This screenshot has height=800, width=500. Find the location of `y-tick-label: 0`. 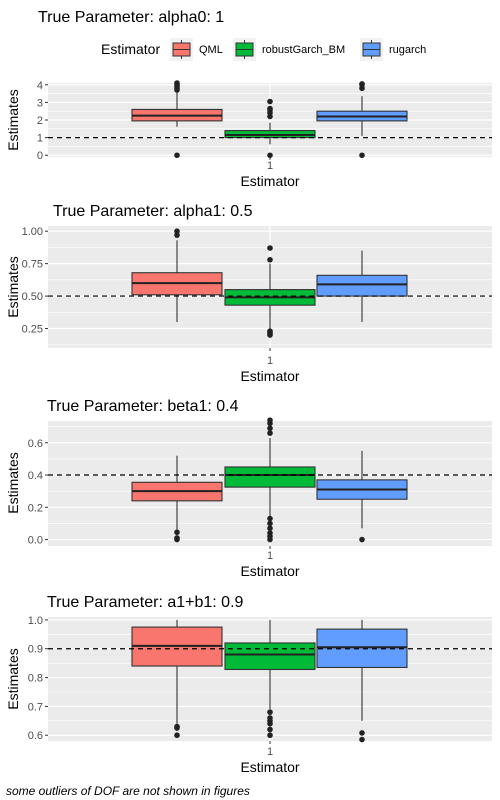

y-tick-label: 0 is located at coordinates (40, 156).